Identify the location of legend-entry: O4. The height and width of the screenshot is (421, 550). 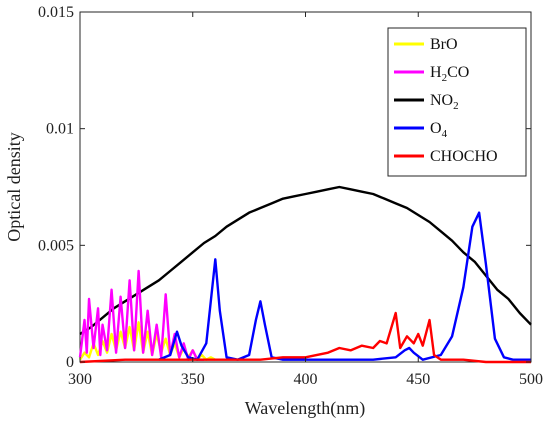
(439, 130).